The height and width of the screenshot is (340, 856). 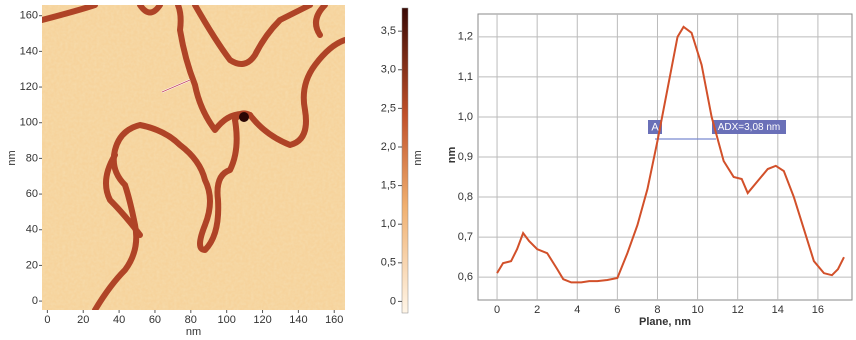 What do you see at coordinates (32, 230) in the screenshot?
I see `y-tick-label: 40` at bounding box center [32, 230].